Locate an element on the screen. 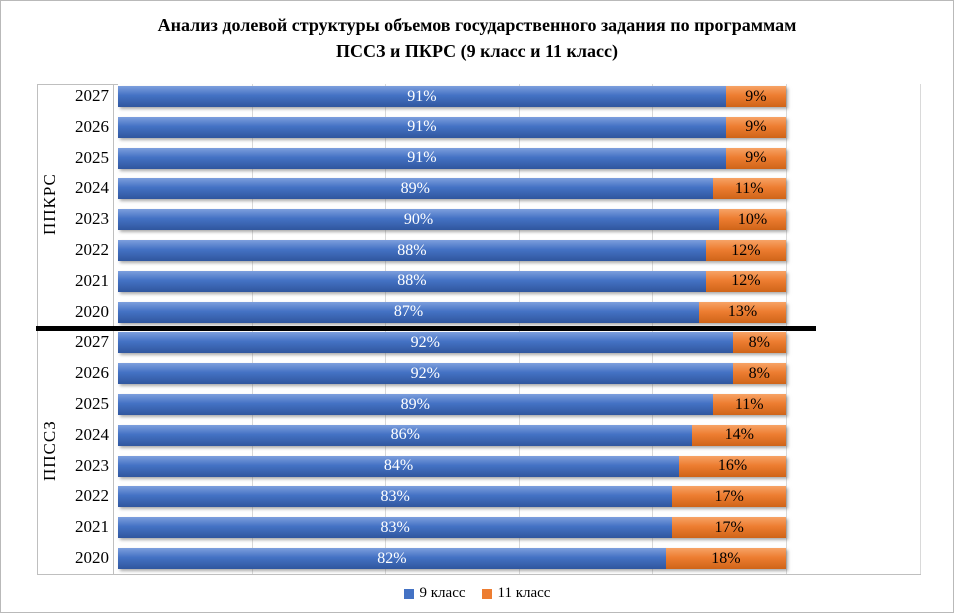 The width and height of the screenshot is (954, 613). bar-value-label-11-klass: 16% is located at coordinates (732, 466).